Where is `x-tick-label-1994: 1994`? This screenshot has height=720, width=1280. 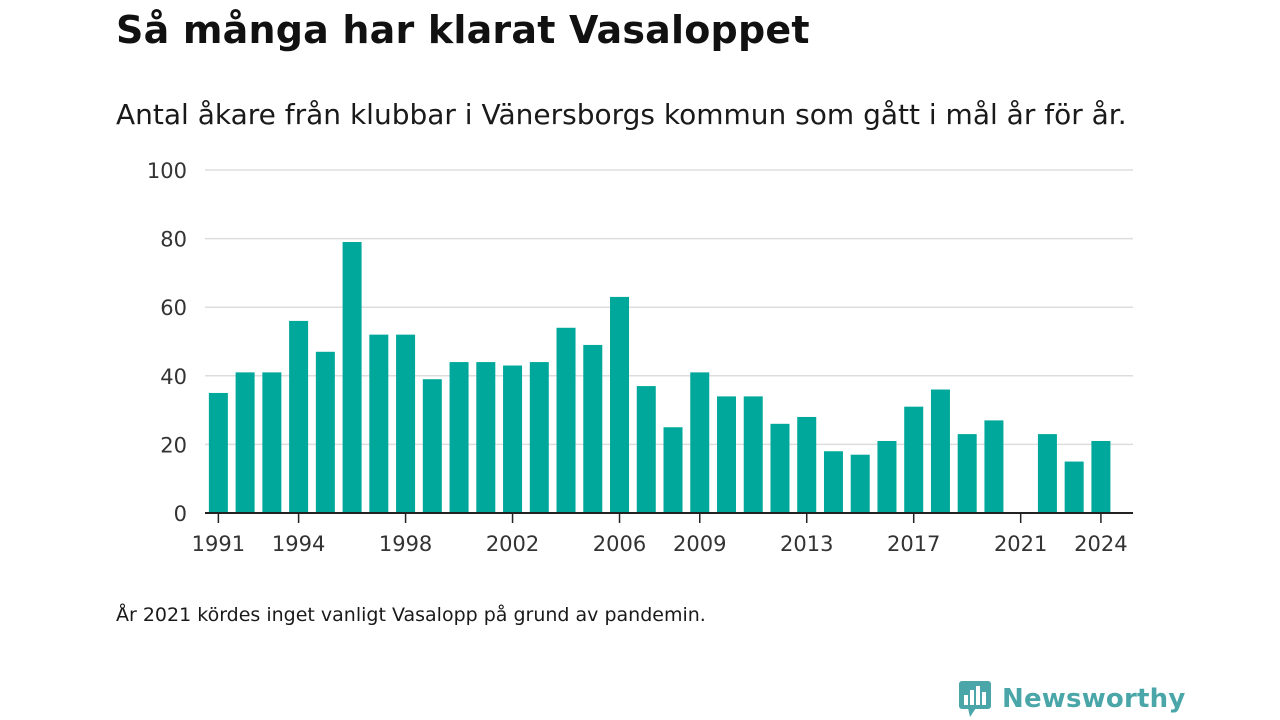 x-tick-label-1994: 1994 is located at coordinates (298, 544).